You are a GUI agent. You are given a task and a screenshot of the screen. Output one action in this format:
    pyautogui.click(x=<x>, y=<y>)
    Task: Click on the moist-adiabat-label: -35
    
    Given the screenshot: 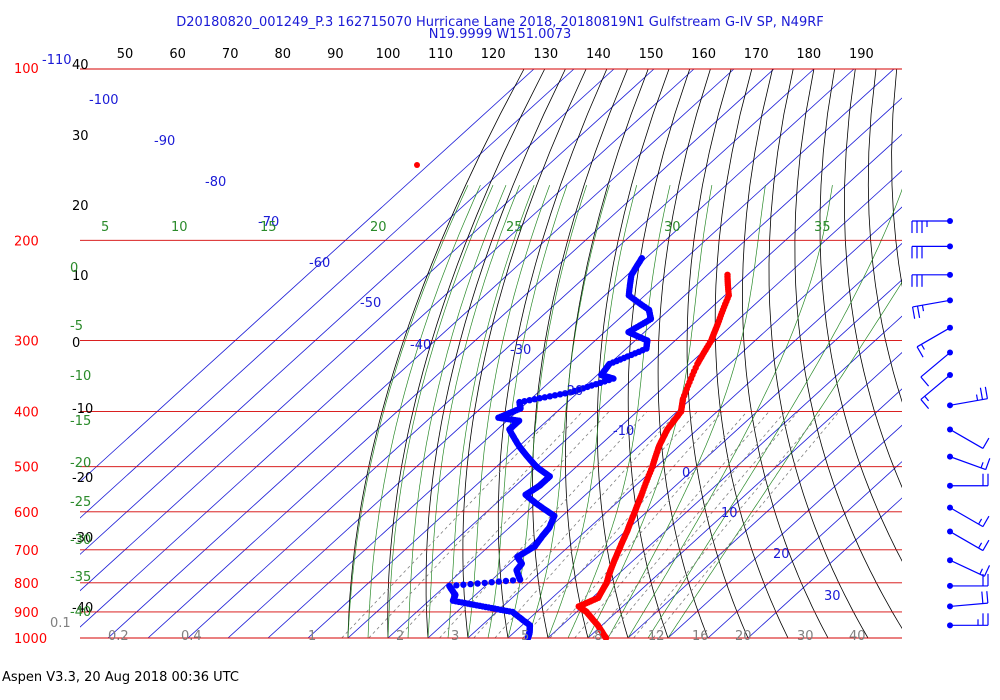 What is the action you would take?
    pyautogui.click(x=80, y=577)
    